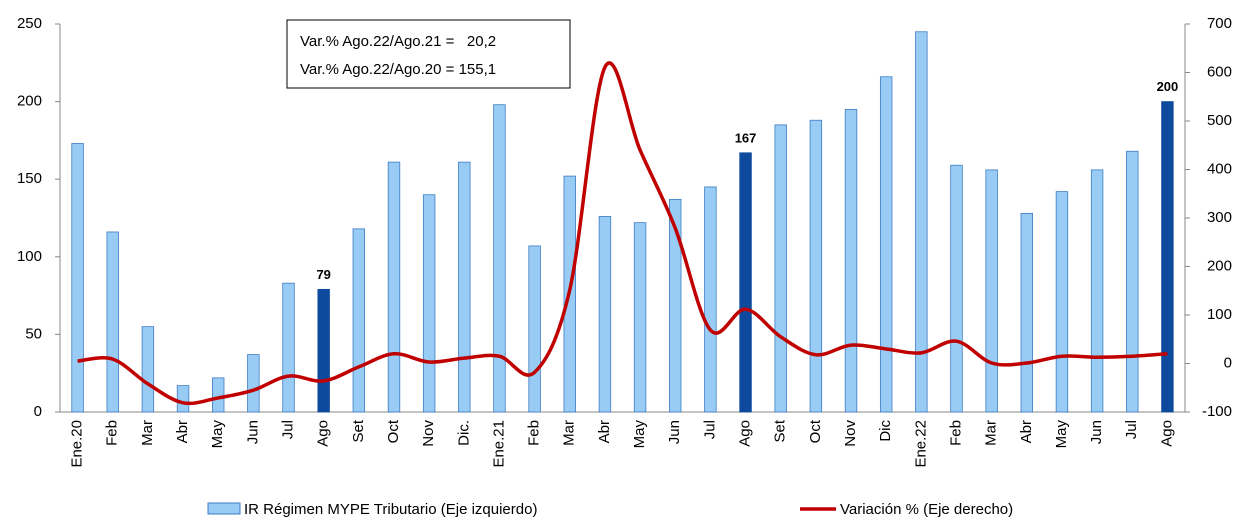  I want to click on data-label: 167, so click(746, 137).